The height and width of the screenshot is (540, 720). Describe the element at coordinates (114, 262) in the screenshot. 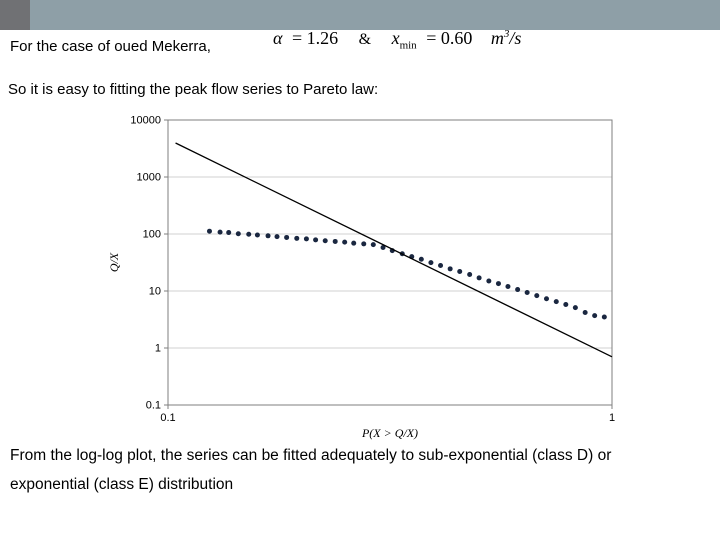

I see `y-axis-label: Q/X` at that location.